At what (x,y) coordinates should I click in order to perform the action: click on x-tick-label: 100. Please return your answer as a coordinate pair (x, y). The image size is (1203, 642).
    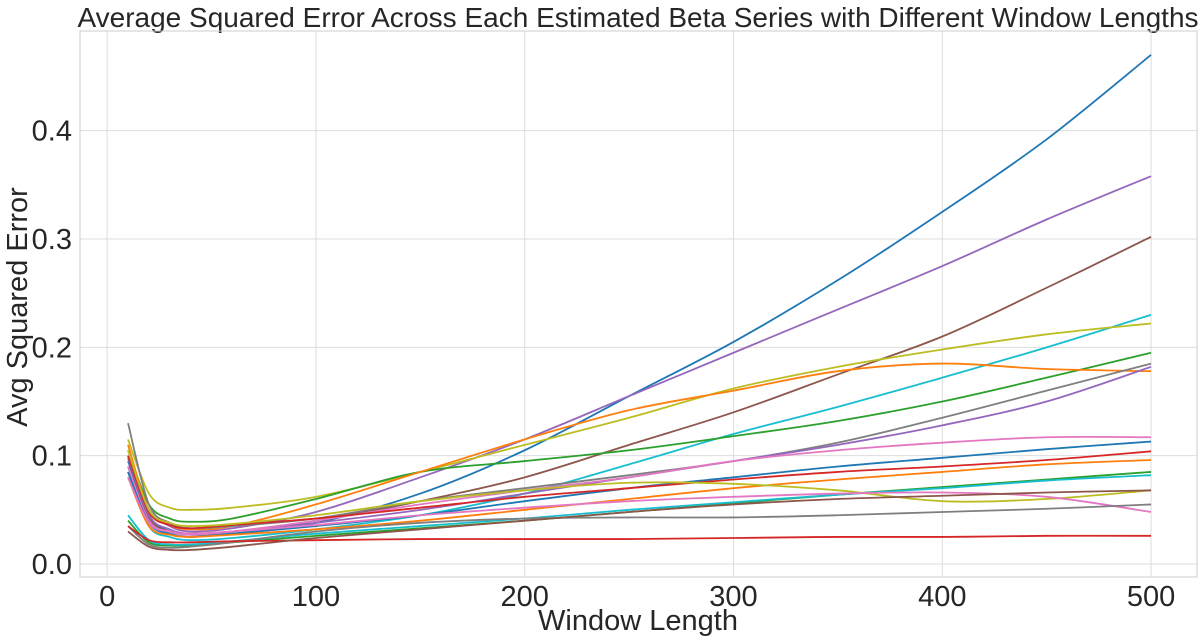
    Looking at the image, I should click on (316, 597).